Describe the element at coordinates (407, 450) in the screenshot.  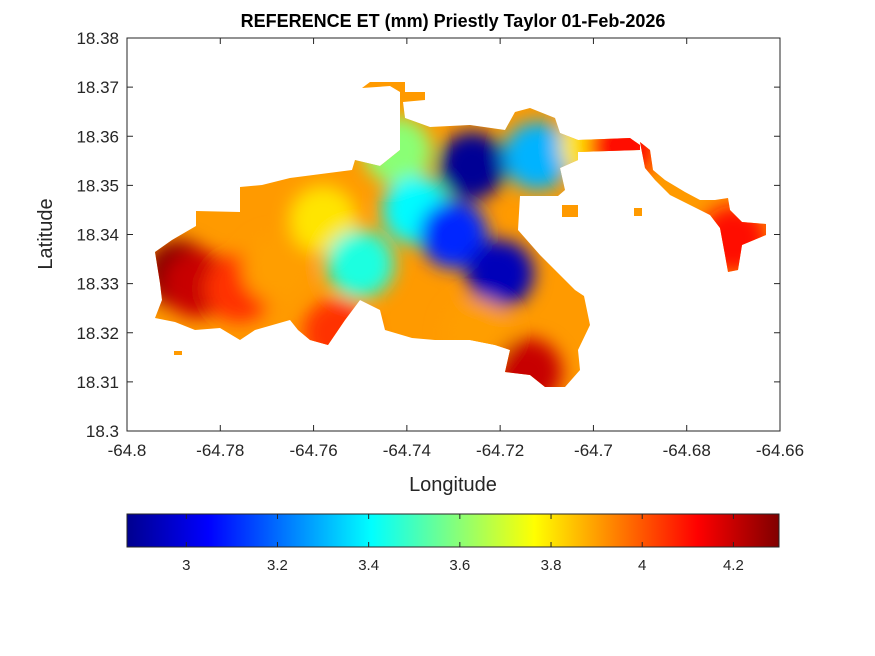
I see `x-tick-label: -64.74` at that location.